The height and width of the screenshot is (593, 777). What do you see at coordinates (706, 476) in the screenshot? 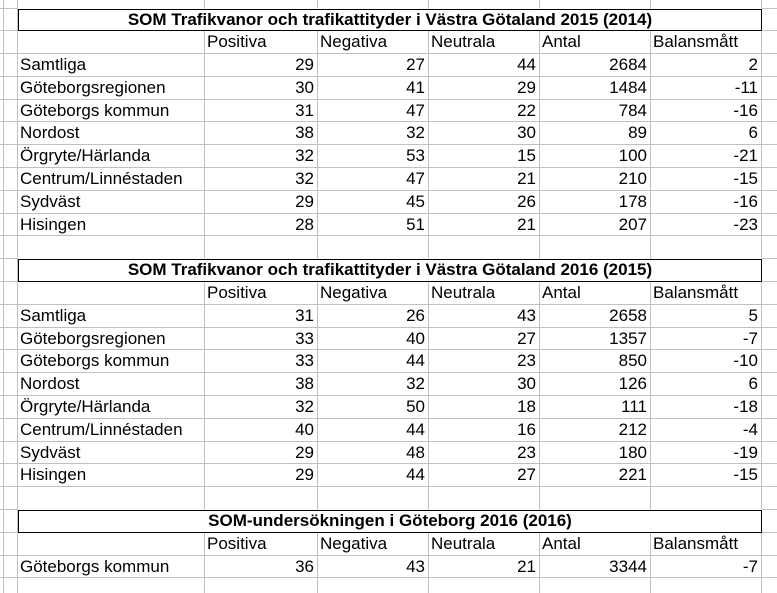
I see `value-cell: -15` at bounding box center [706, 476].